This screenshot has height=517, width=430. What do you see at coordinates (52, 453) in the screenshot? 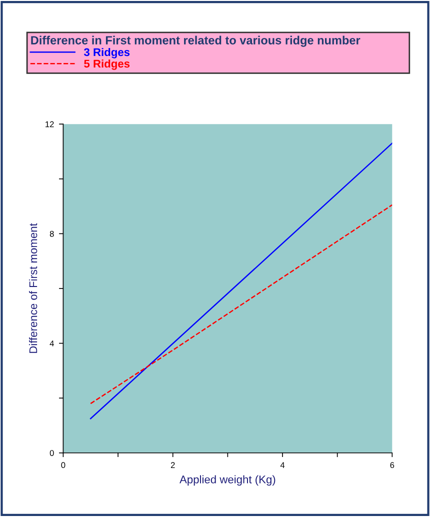
I see `y-tick-label: 0` at bounding box center [52, 453].